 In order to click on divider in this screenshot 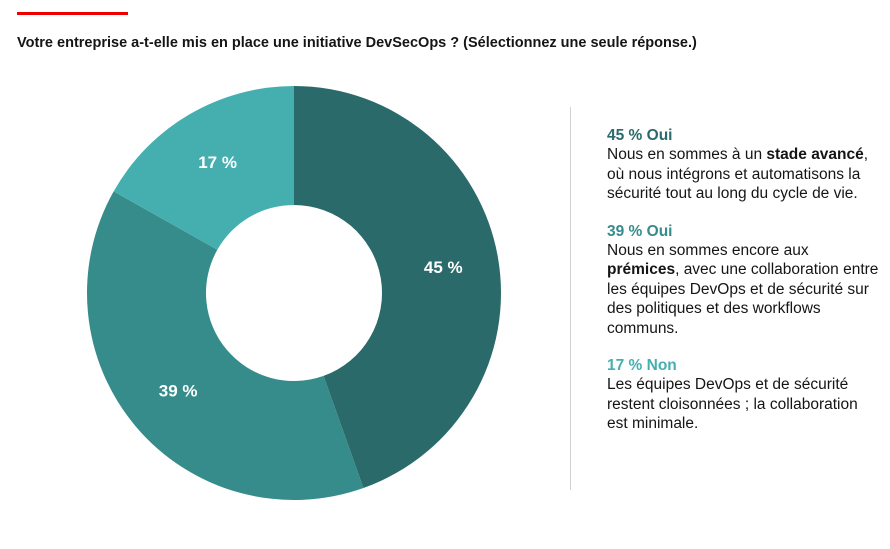, I will do `click(570, 298)`.